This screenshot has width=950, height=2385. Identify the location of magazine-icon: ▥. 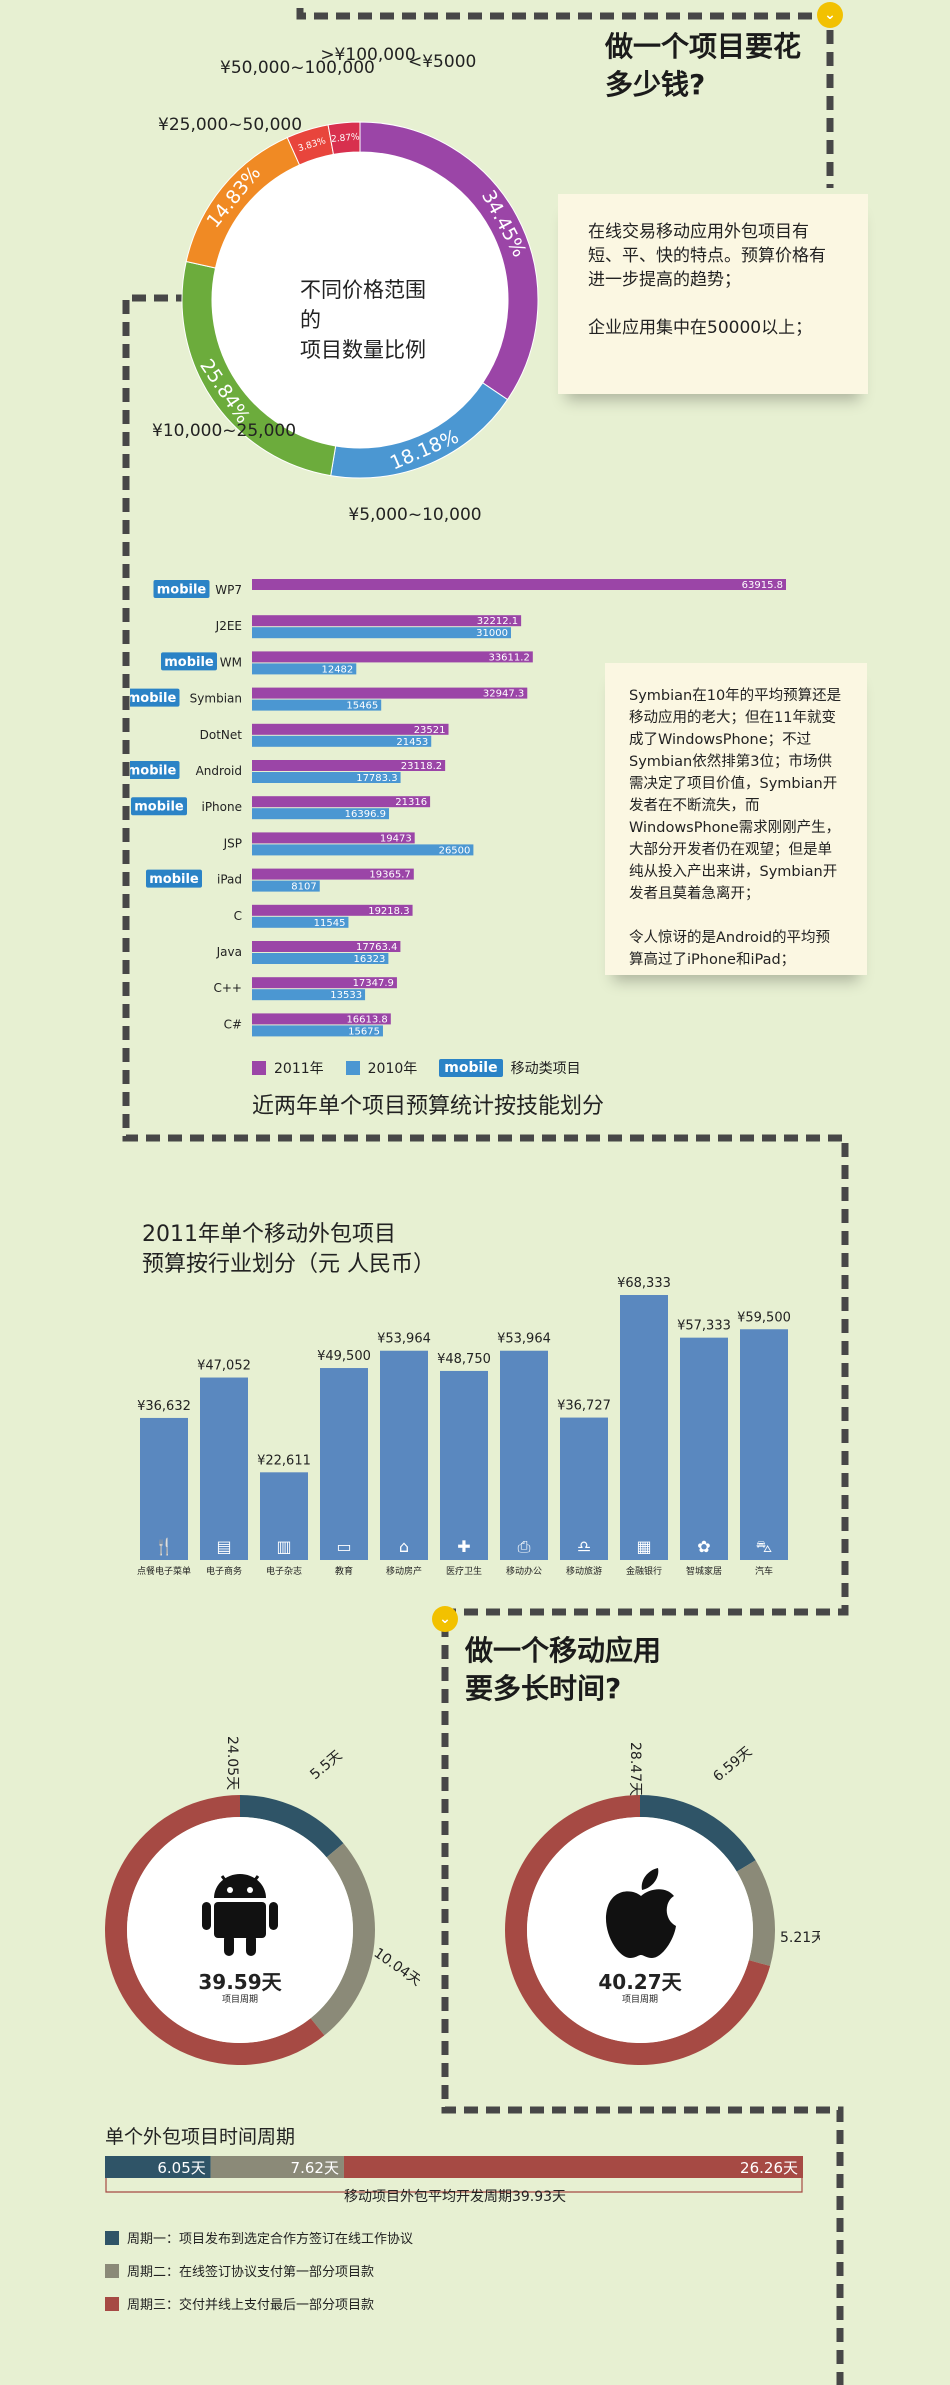
(283, 1546).